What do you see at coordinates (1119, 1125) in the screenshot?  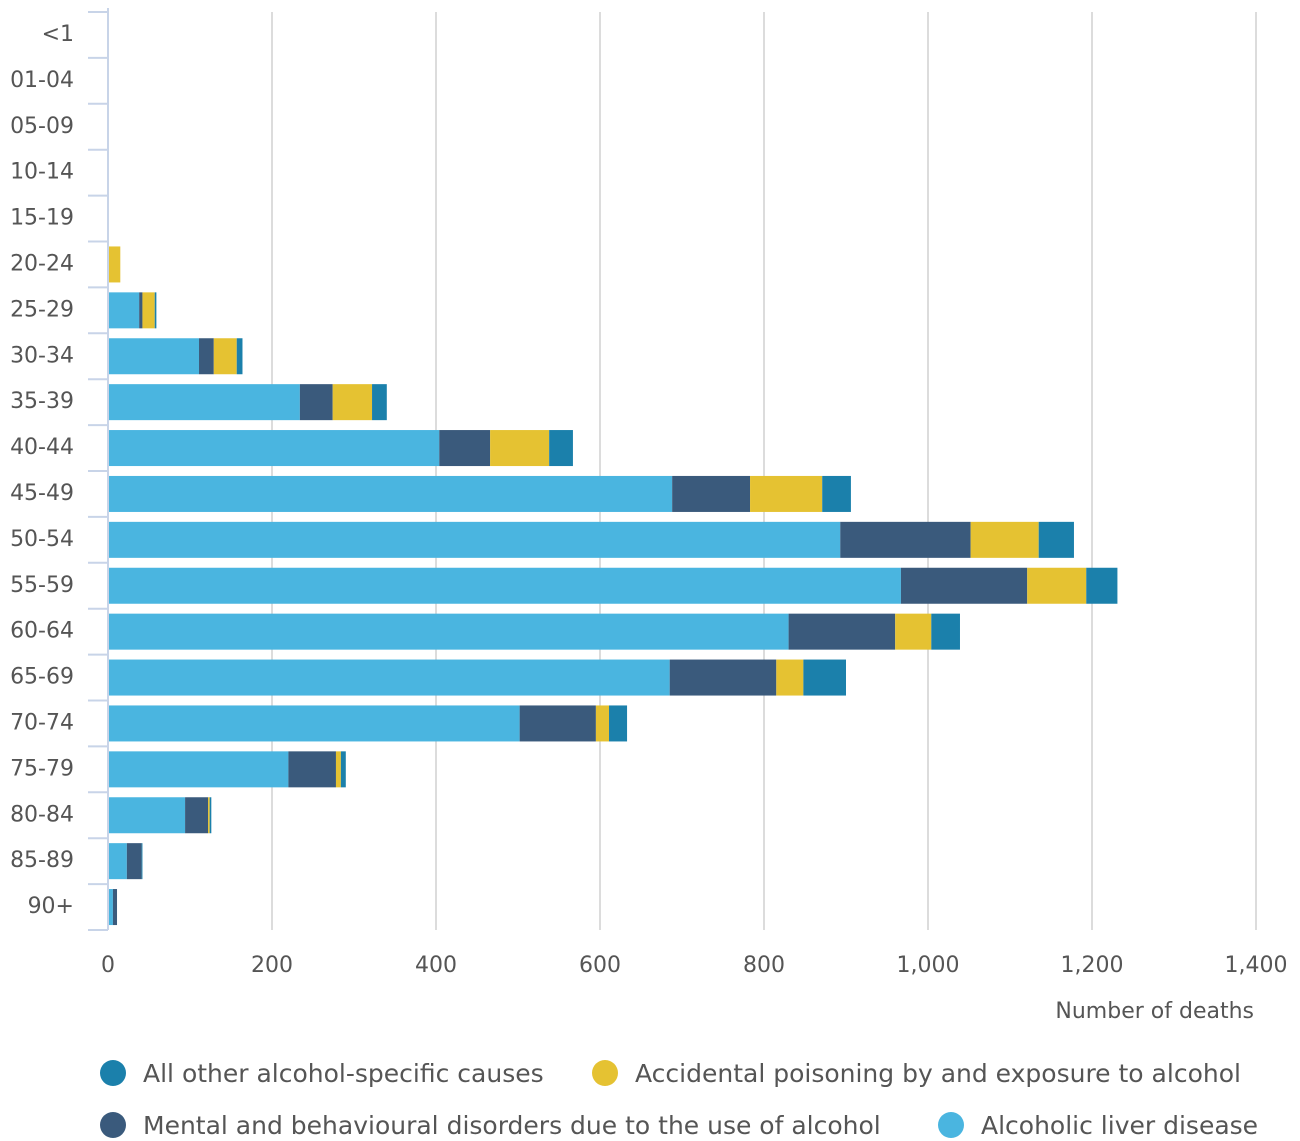 I see `legend-label: Alcoholic liver disease` at bounding box center [1119, 1125].